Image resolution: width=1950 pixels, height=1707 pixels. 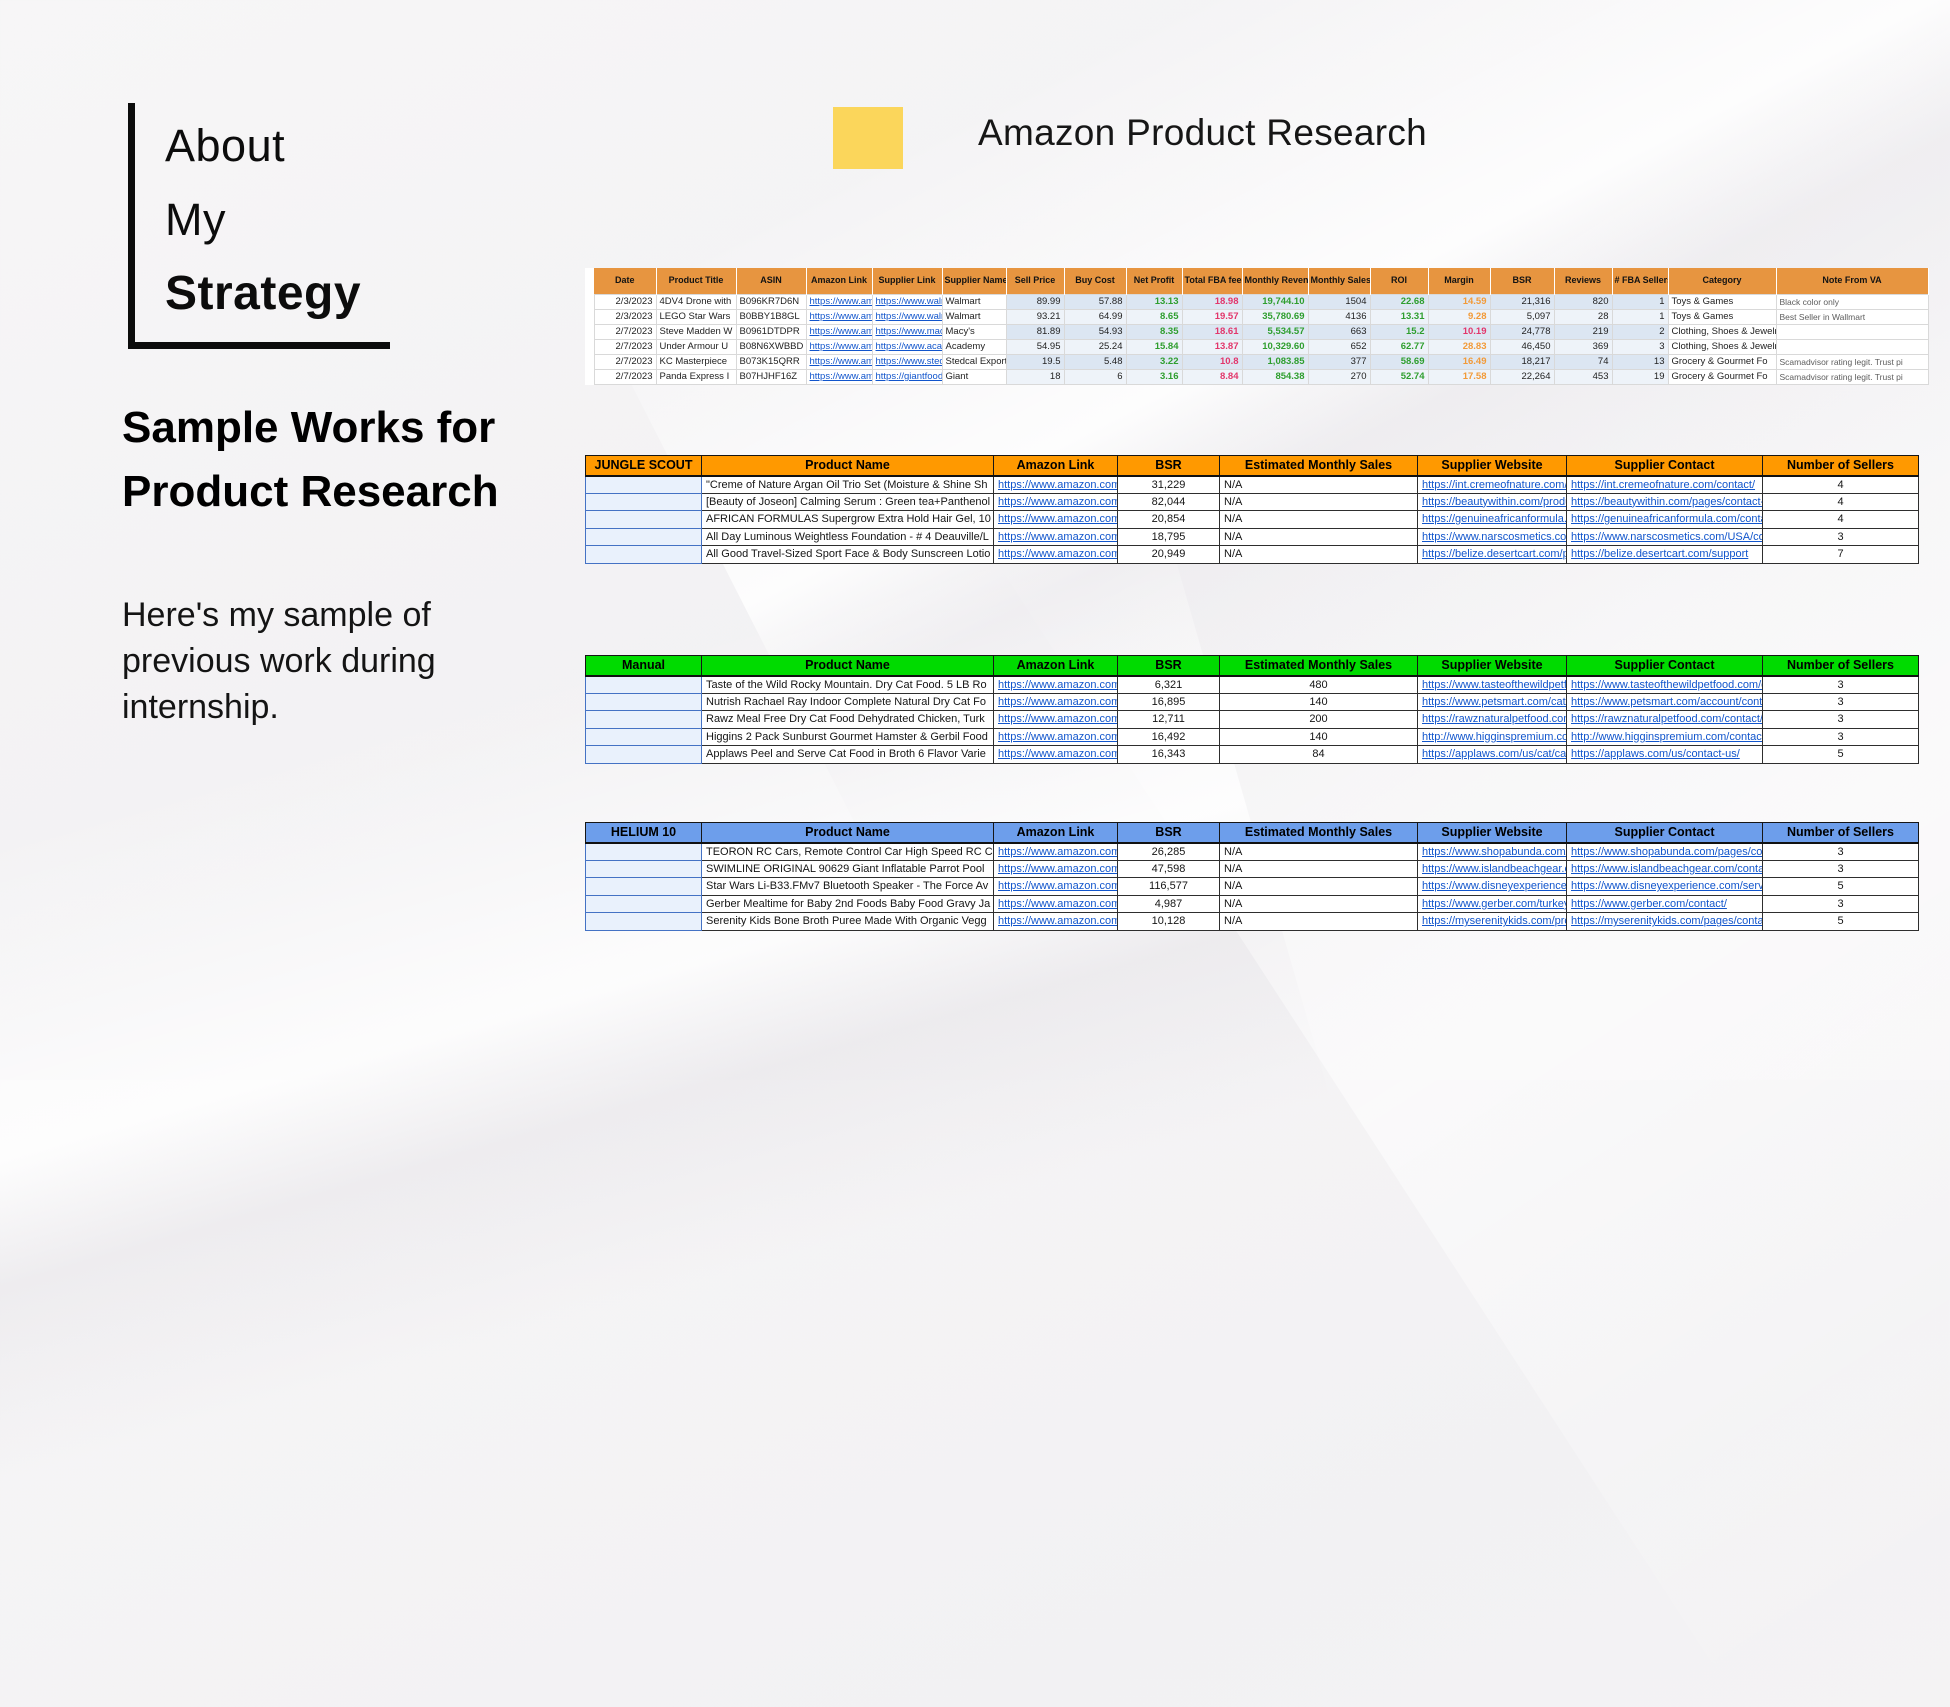 What do you see at coordinates (908, 331) in the screenshot?
I see `supplier-link: https://www.mac` at bounding box center [908, 331].